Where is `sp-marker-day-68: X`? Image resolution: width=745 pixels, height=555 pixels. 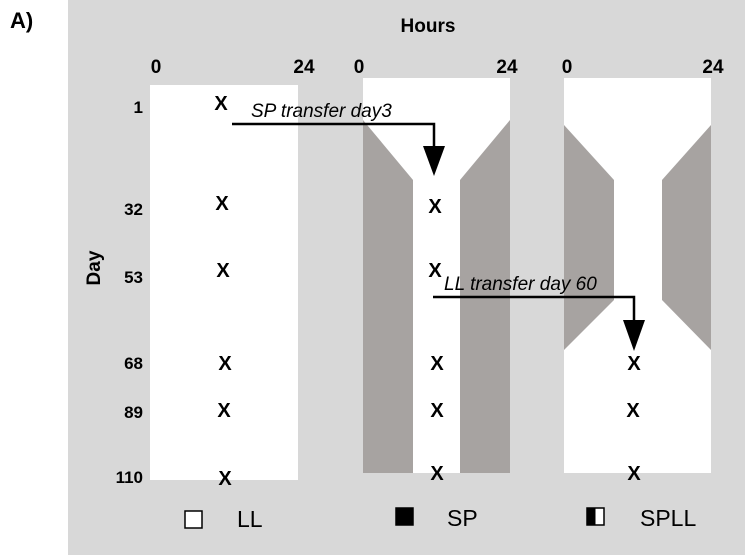 sp-marker-day-68: X is located at coordinates (437, 364).